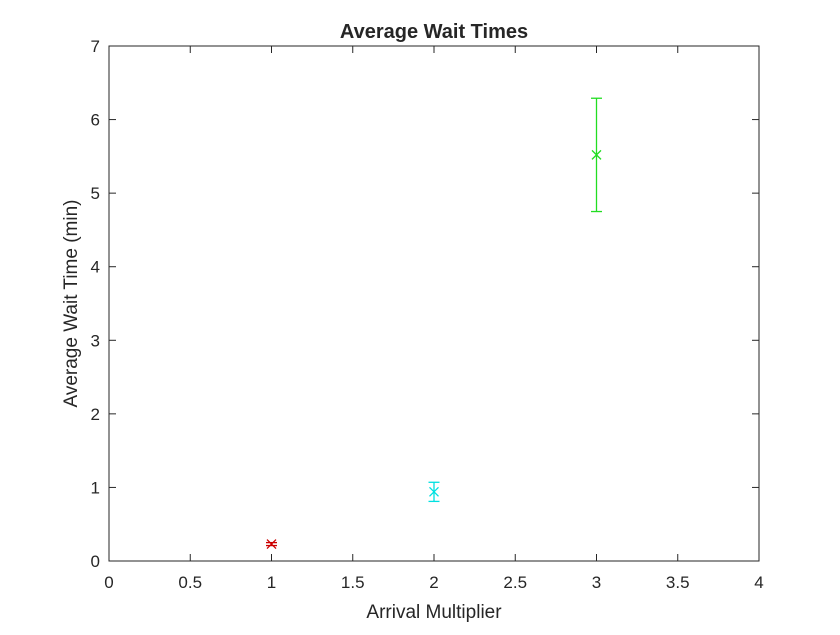 The width and height of the screenshot is (840, 635). What do you see at coordinates (95, 487) in the screenshot?
I see `y-tick-label: 1` at bounding box center [95, 487].